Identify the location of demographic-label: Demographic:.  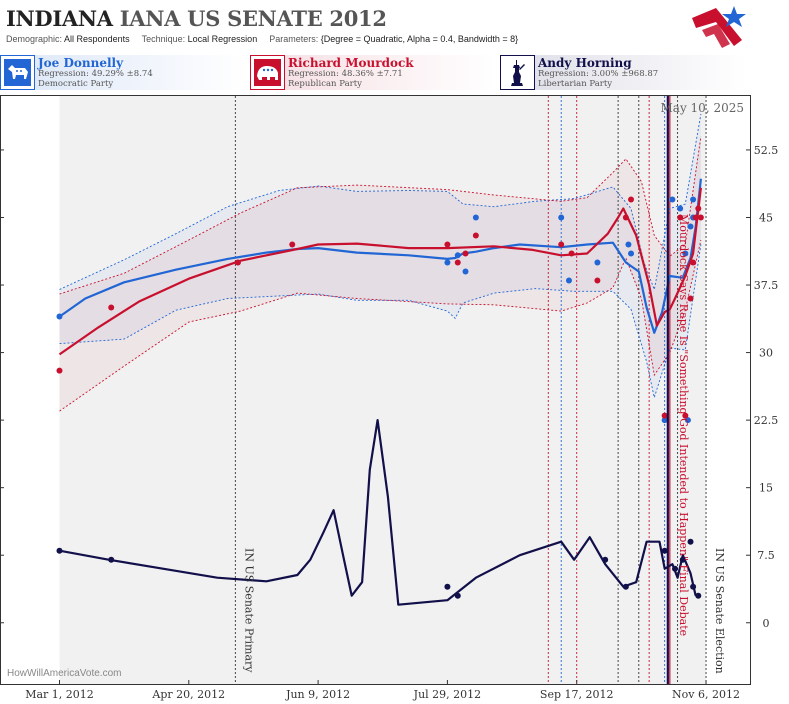
(34, 39).